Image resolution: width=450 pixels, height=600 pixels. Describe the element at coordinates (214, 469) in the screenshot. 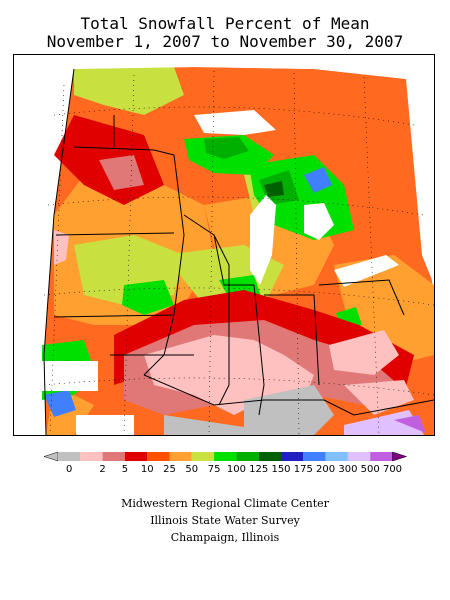

I see `legend-label: 75` at that location.